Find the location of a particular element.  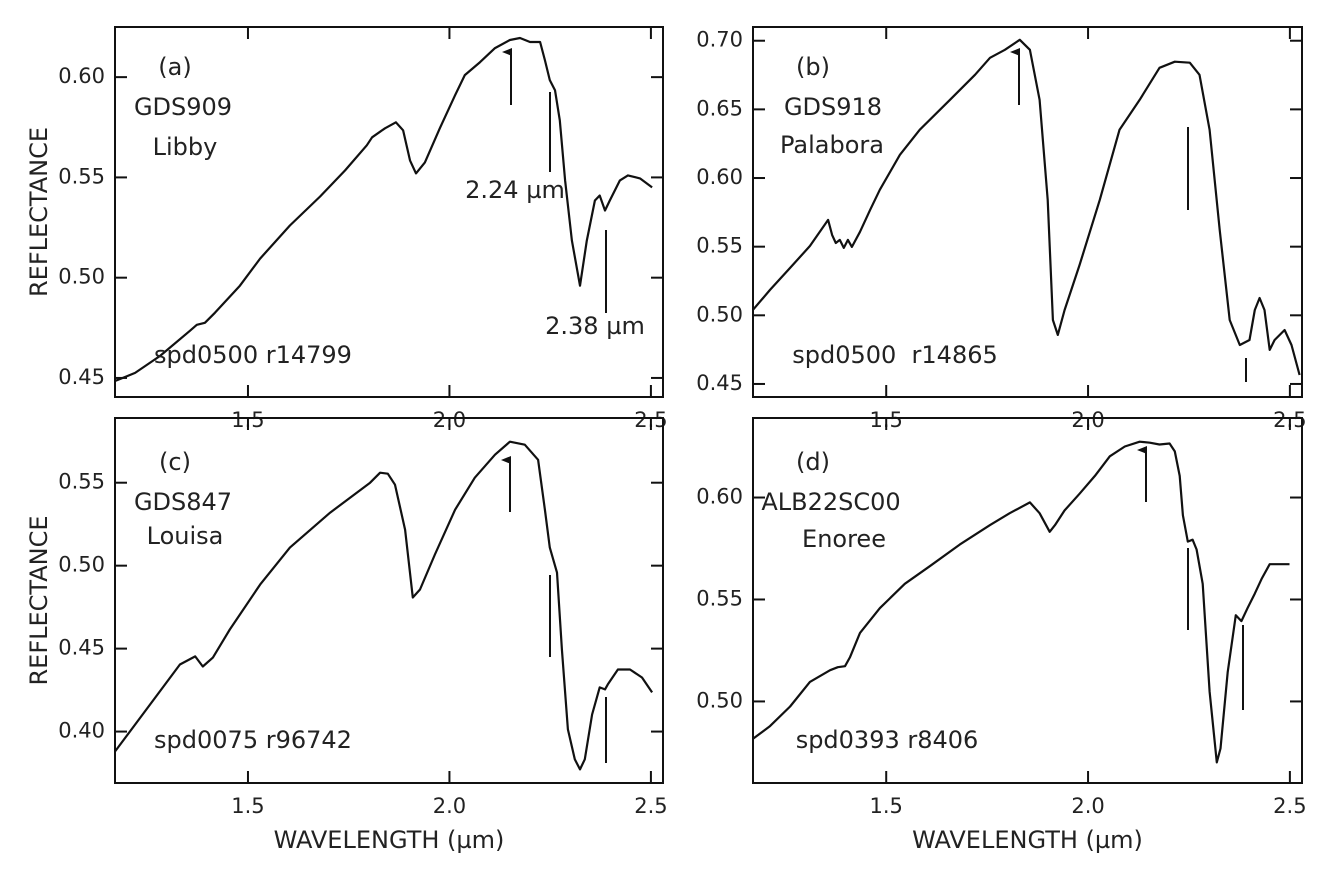

annotation: (b) is located at coordinates (813, 67).